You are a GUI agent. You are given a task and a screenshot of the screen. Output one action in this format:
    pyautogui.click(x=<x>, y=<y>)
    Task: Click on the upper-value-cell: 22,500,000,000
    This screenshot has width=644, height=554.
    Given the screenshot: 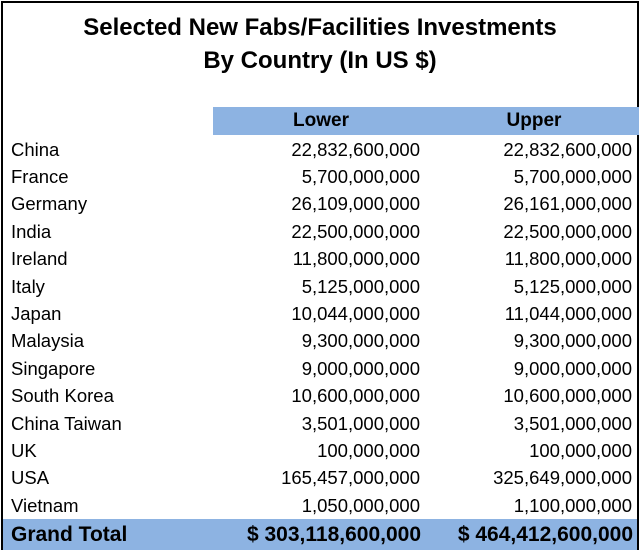 What is the action you would take?
    pyautogui.click(x=567, y=231)
    